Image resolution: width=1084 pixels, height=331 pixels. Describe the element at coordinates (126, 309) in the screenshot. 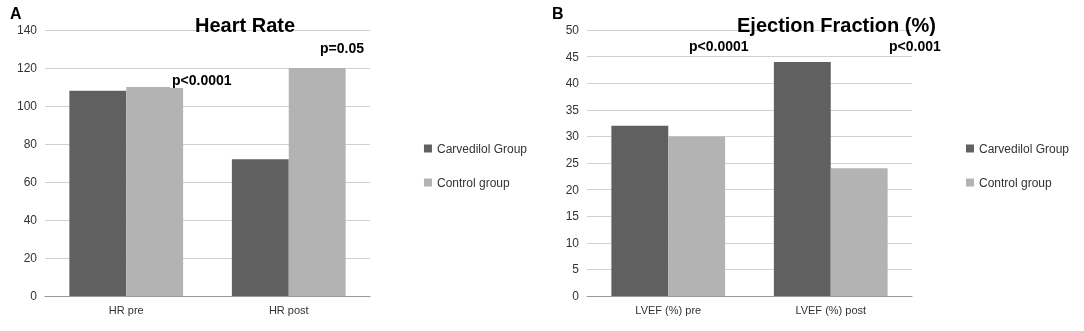

I see `x-tick-label: HR pre` at that location.